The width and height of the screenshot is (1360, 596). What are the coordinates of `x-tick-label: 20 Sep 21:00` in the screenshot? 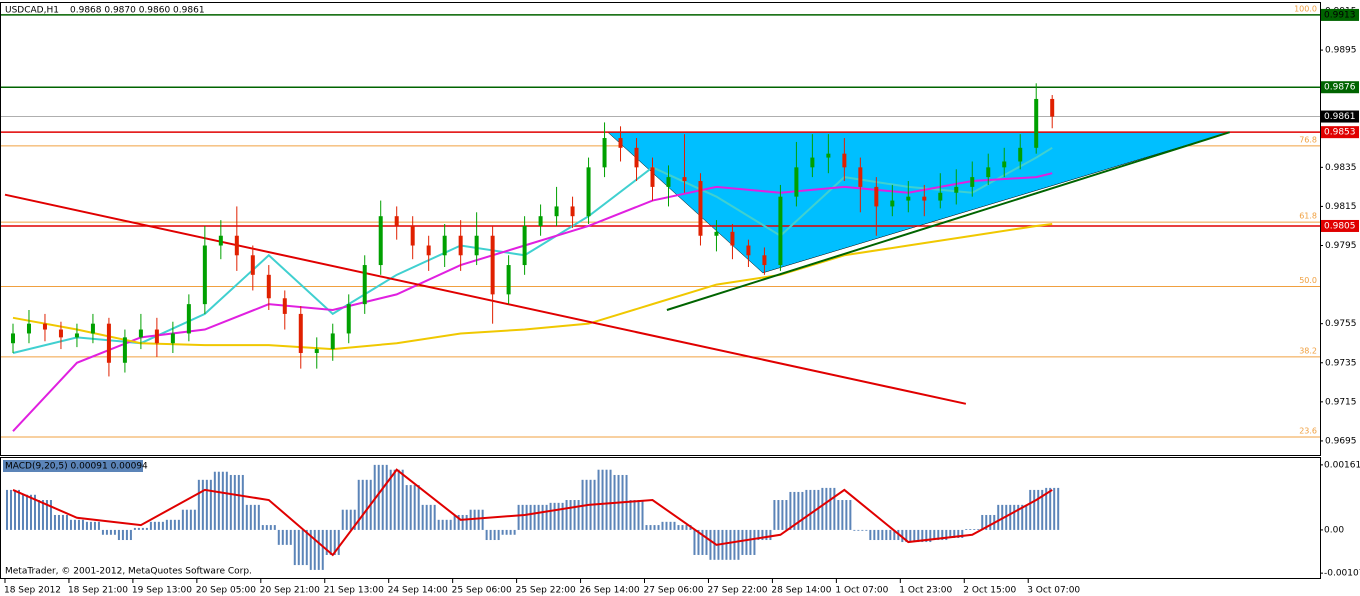 It's located at (290, 591).